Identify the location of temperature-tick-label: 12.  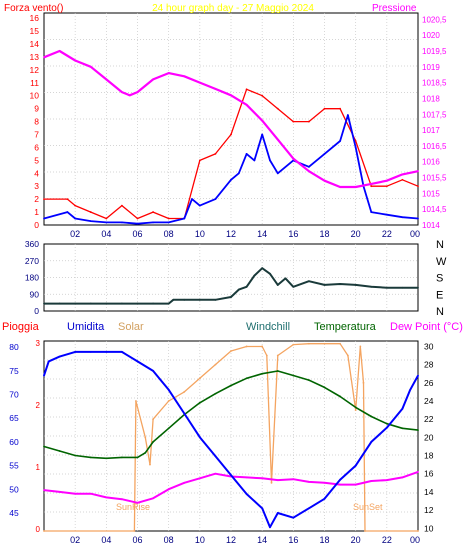
(429, 510).